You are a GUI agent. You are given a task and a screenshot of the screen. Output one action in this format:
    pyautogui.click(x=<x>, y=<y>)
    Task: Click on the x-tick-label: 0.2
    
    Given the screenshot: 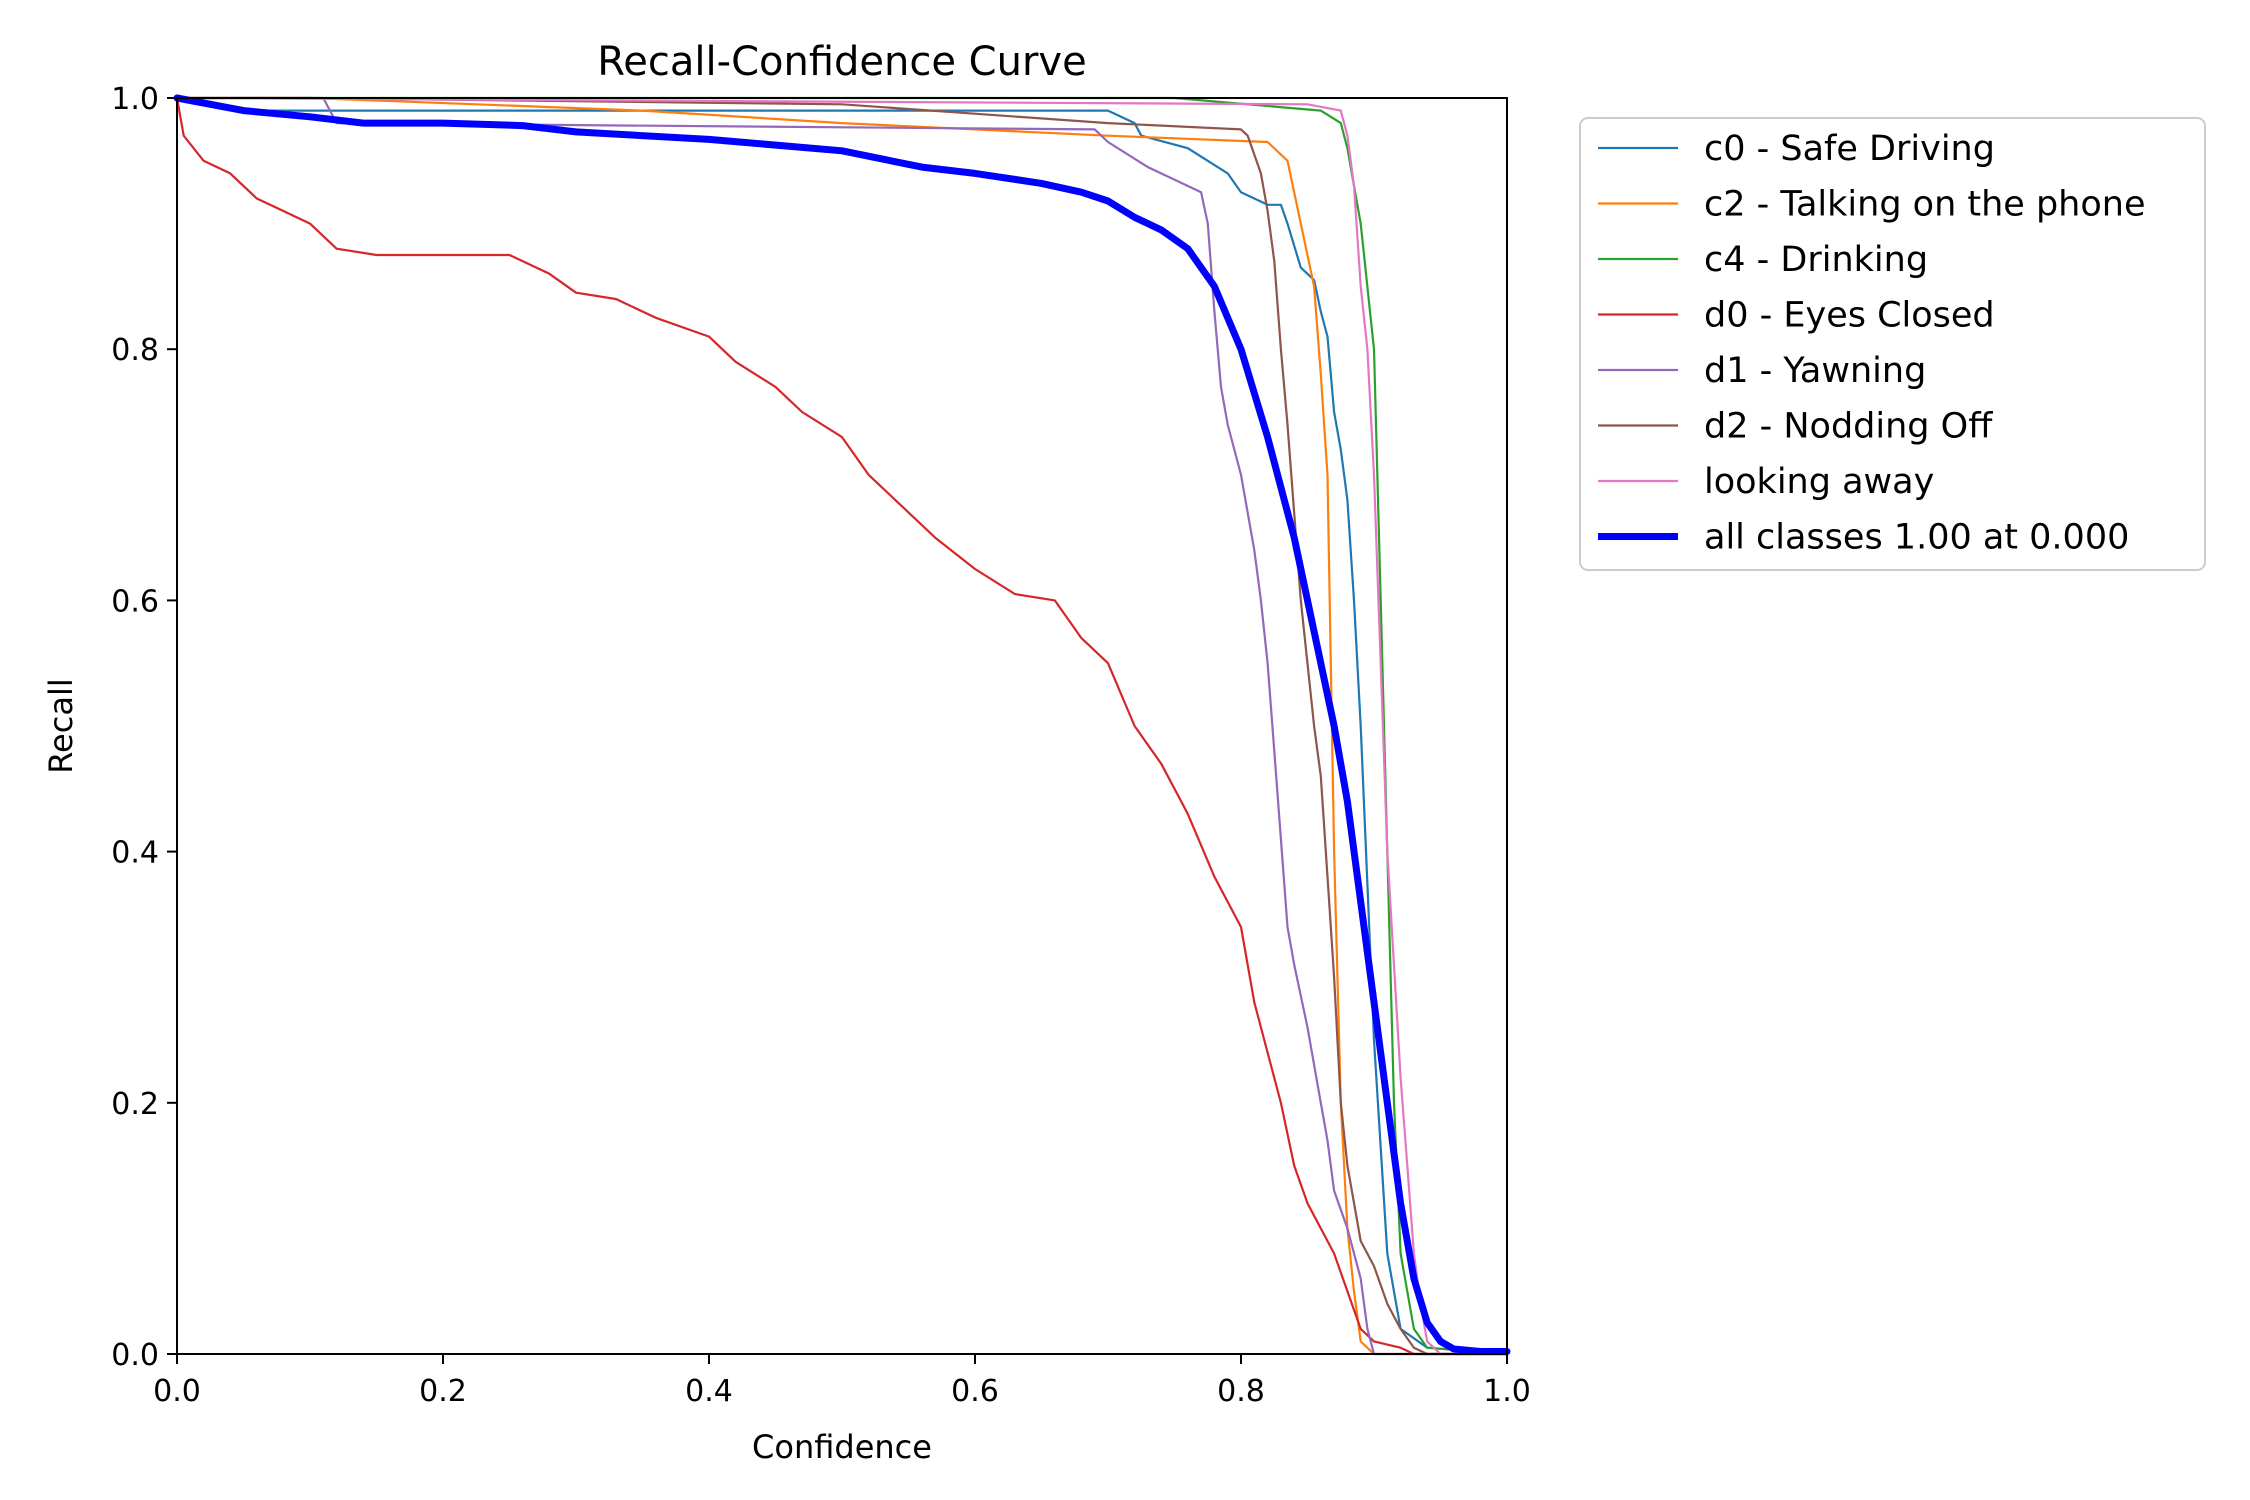 What is the action you would take?
    pyautogui.click(x=443, y=1391)
    